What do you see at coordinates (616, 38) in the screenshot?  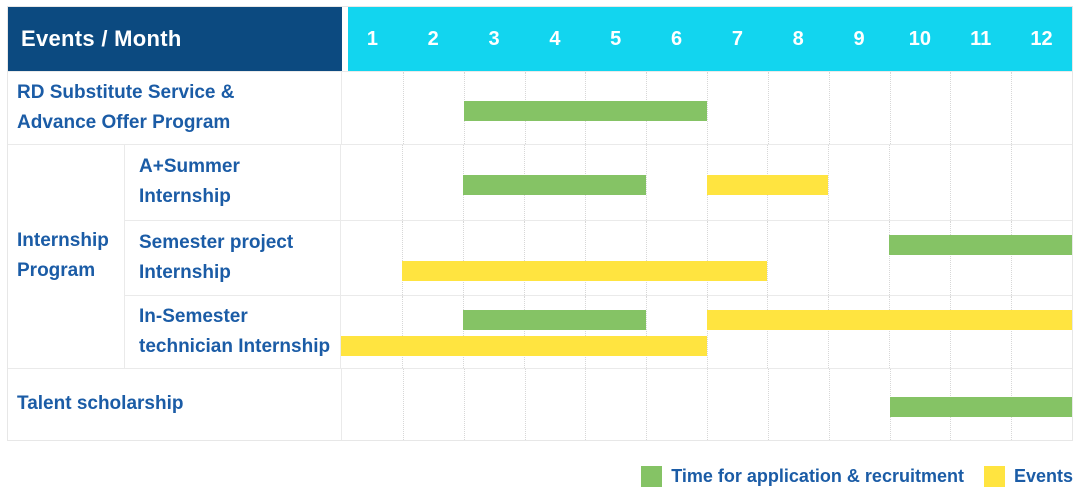 I see `month-header-5: 5` at bounding box center [616, 38].